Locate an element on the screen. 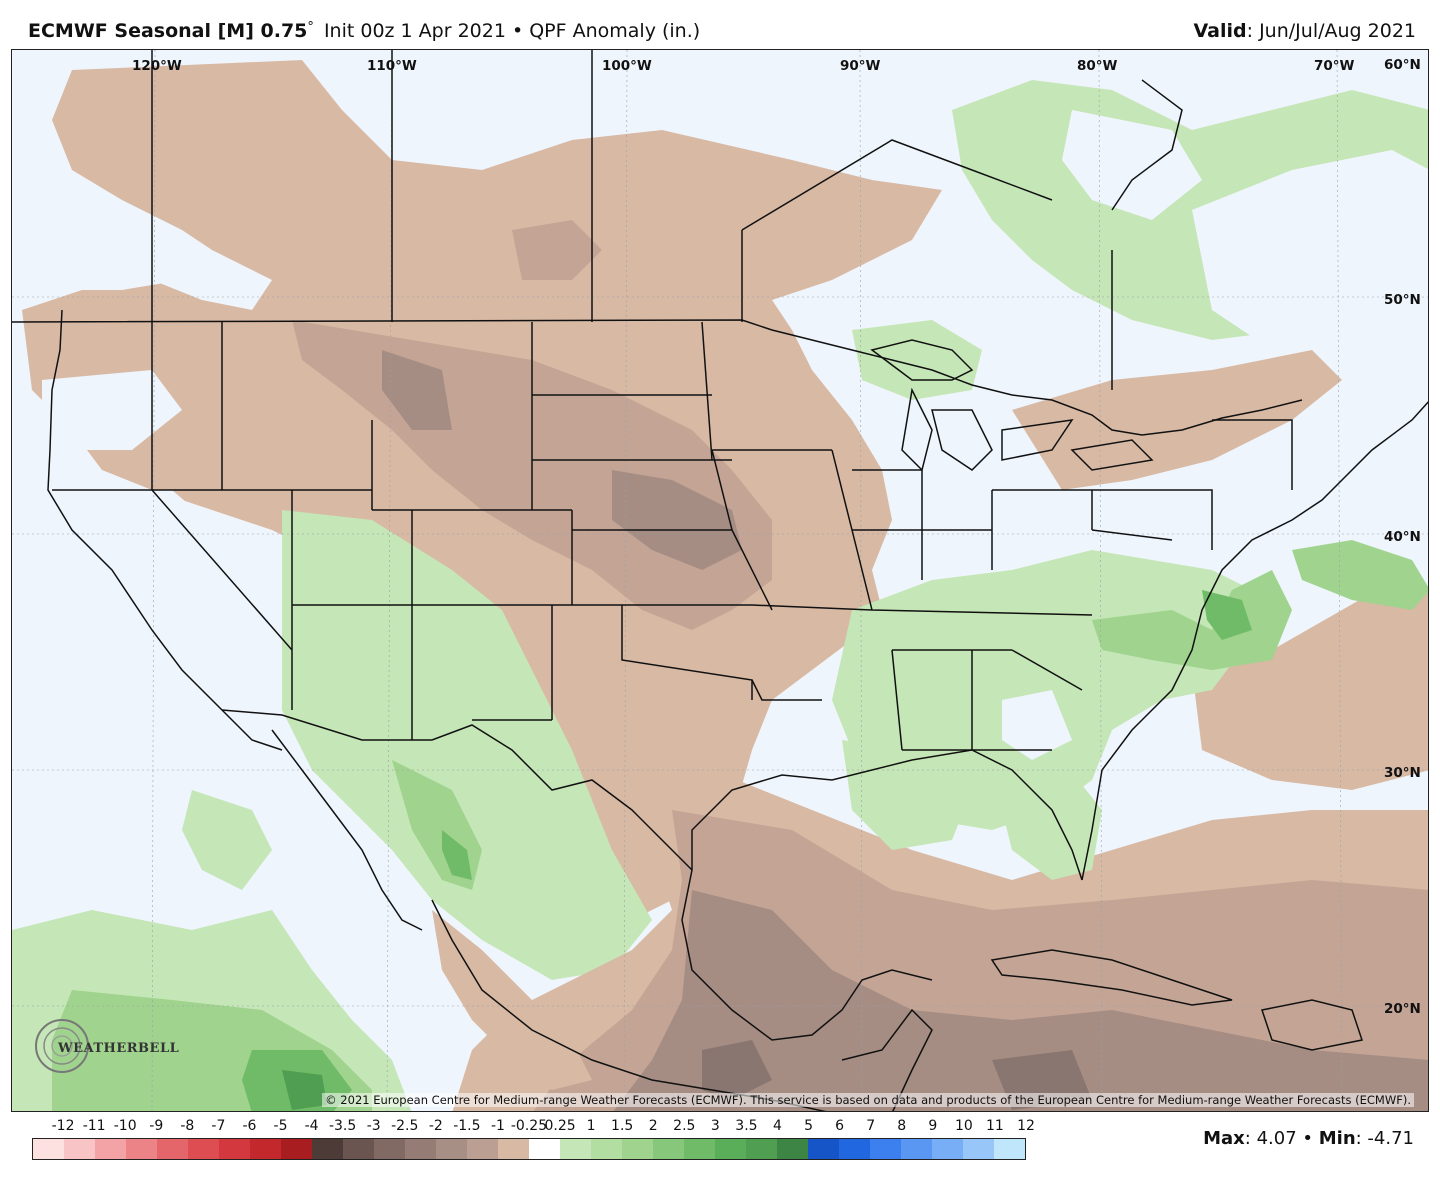  colorbar-tick-label: 8 is located at coordinates (902, 1126).